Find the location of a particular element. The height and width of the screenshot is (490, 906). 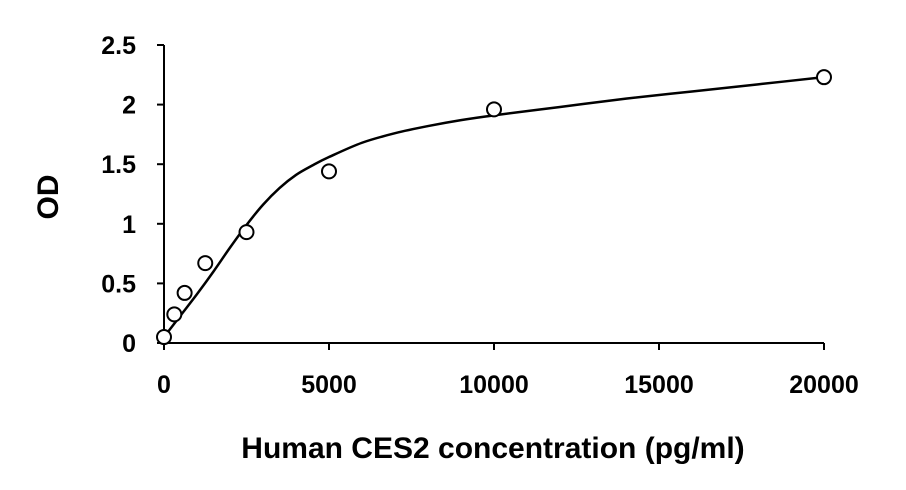

y-tick-label: 1 is located at coordinates (129, 225).